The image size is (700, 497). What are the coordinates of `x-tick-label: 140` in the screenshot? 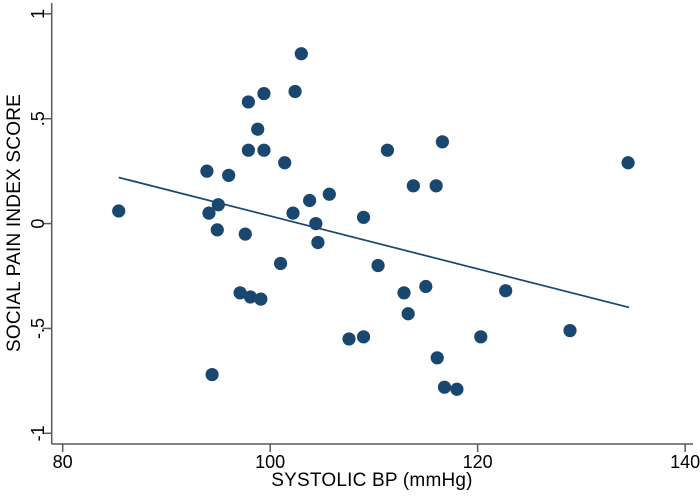 It's located at (685, 462).